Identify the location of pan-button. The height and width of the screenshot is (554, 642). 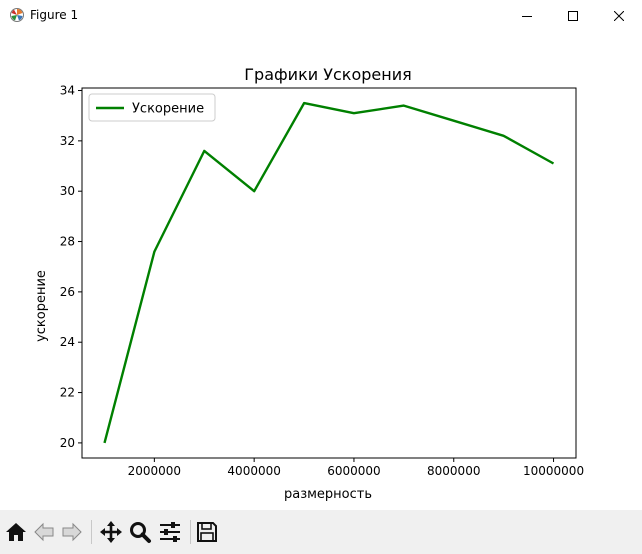
(111, 532).